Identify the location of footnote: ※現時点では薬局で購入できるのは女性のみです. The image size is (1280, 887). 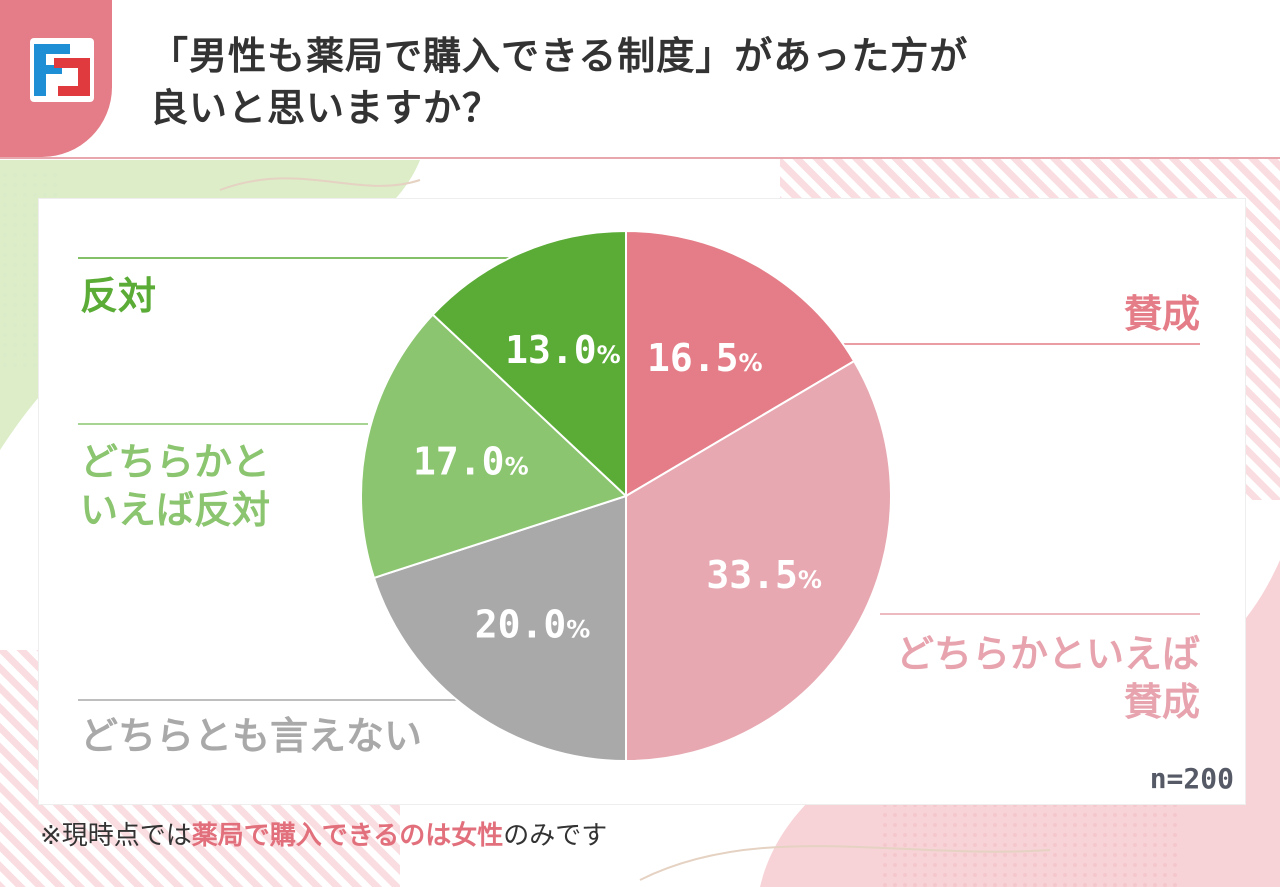
(323, 836).